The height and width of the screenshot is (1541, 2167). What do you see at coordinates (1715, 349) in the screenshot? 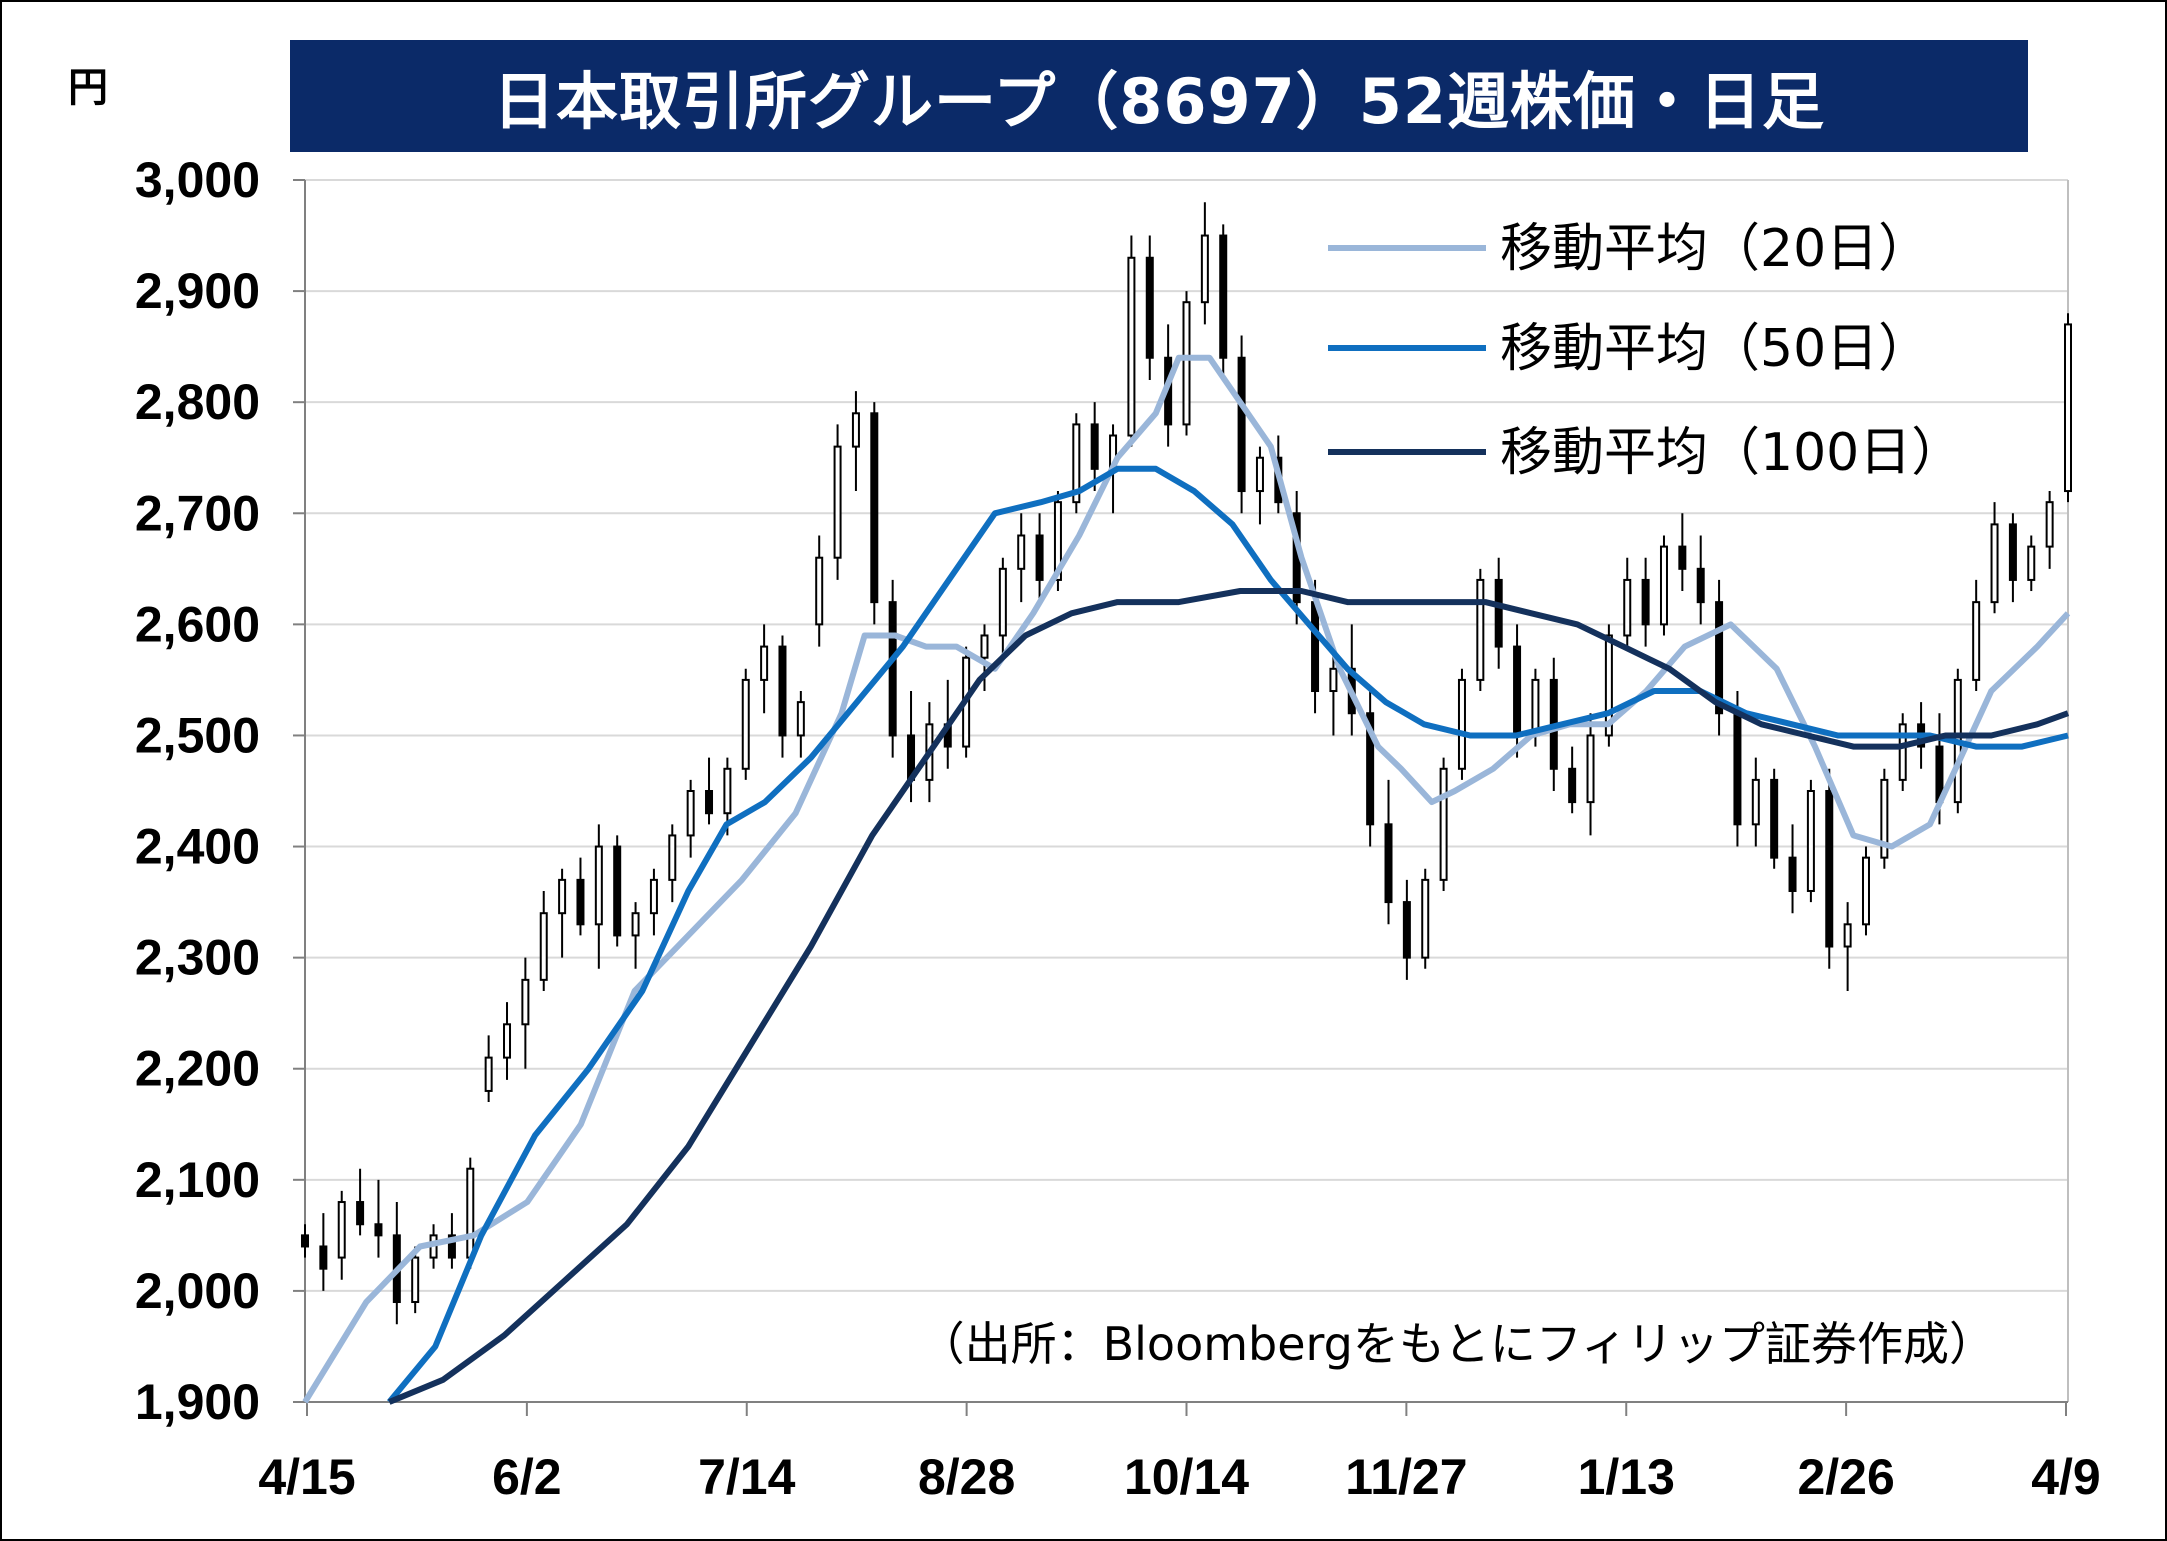
I see `legend-label: 移動平均（50日）` at bounding box center [1715, 349].